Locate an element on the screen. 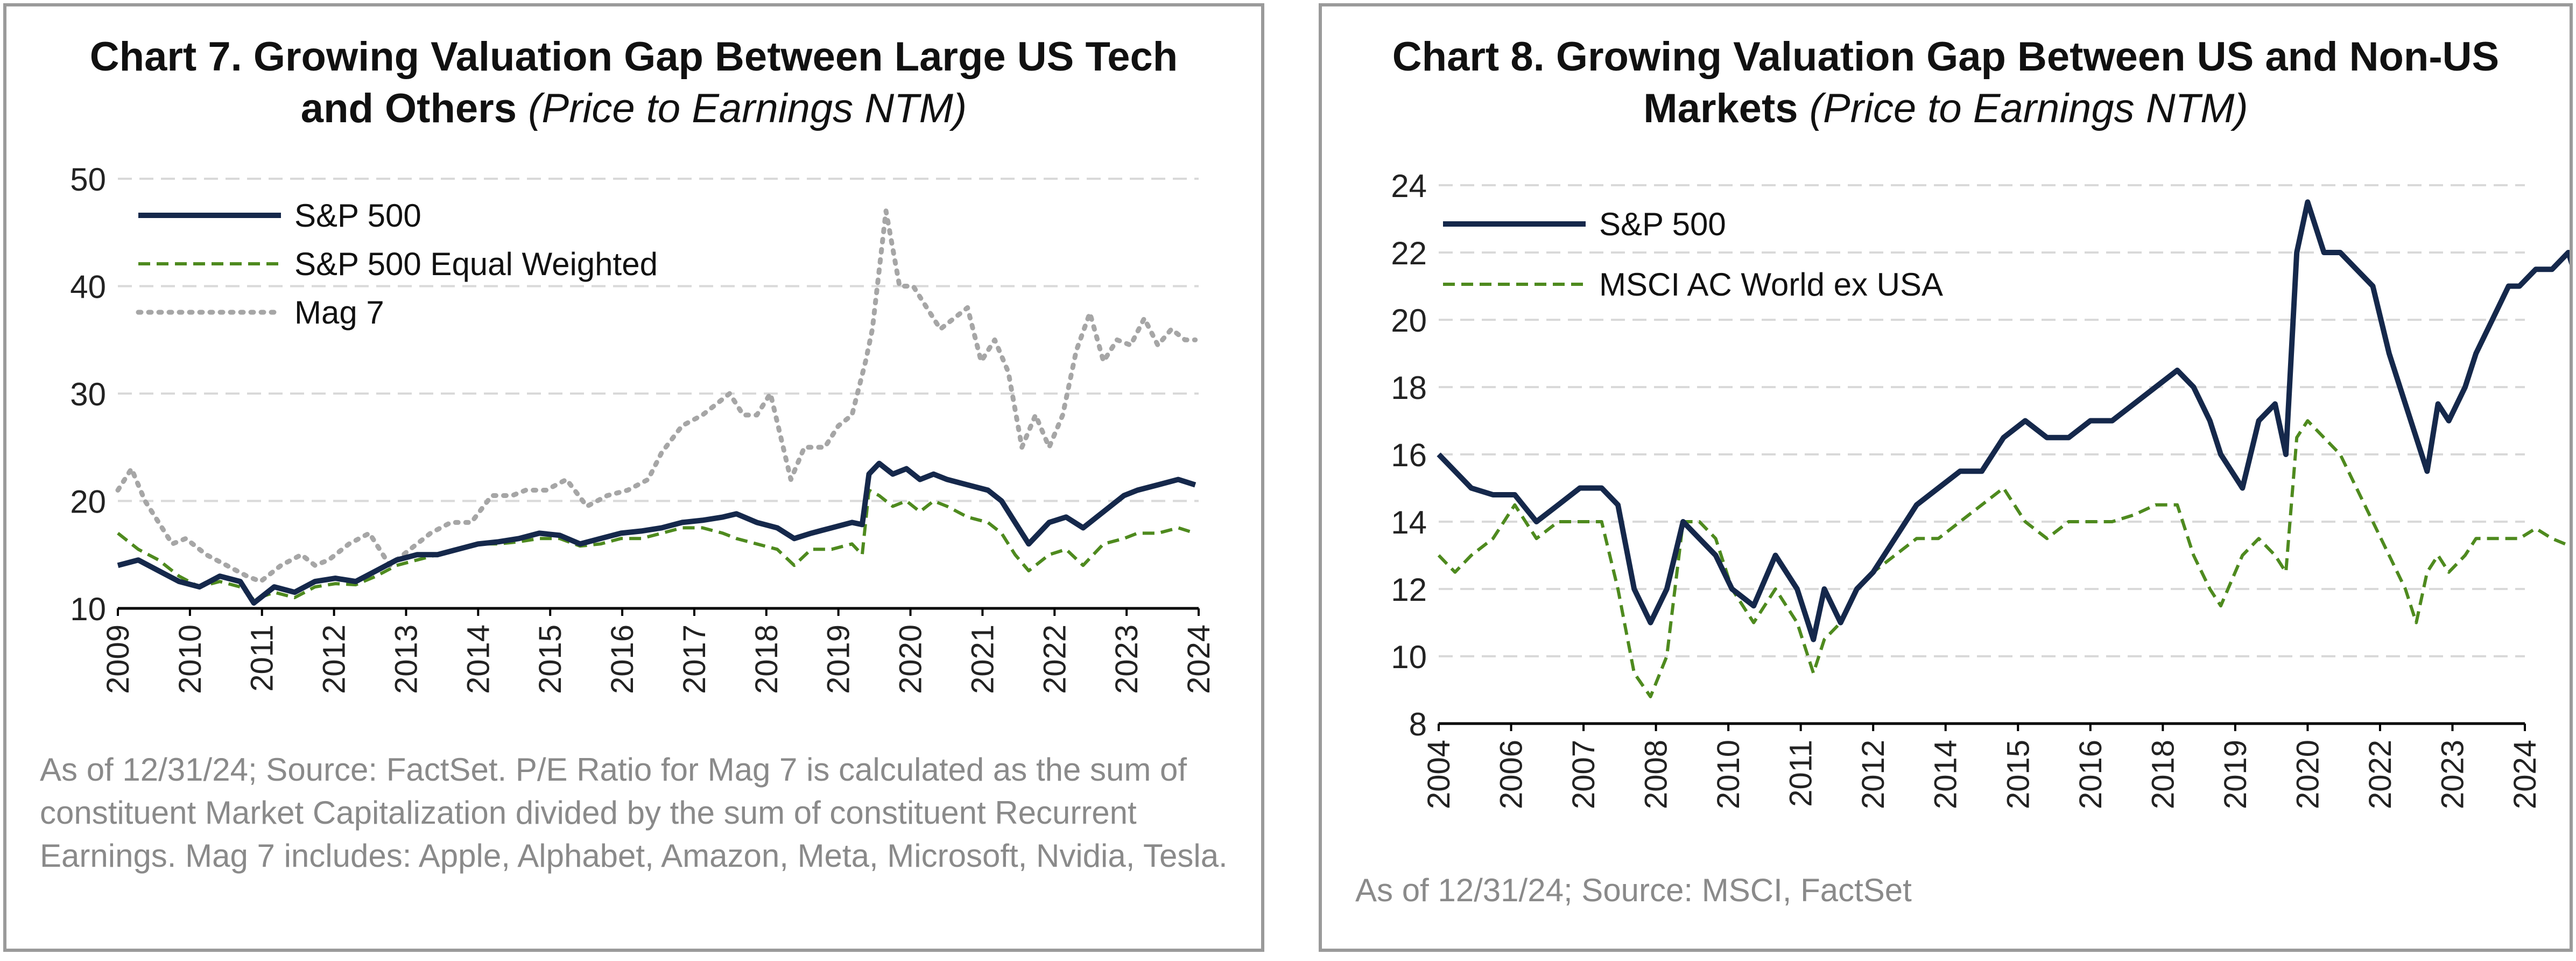  x-tick-label: 2009 is located at coordinates (119, 659).